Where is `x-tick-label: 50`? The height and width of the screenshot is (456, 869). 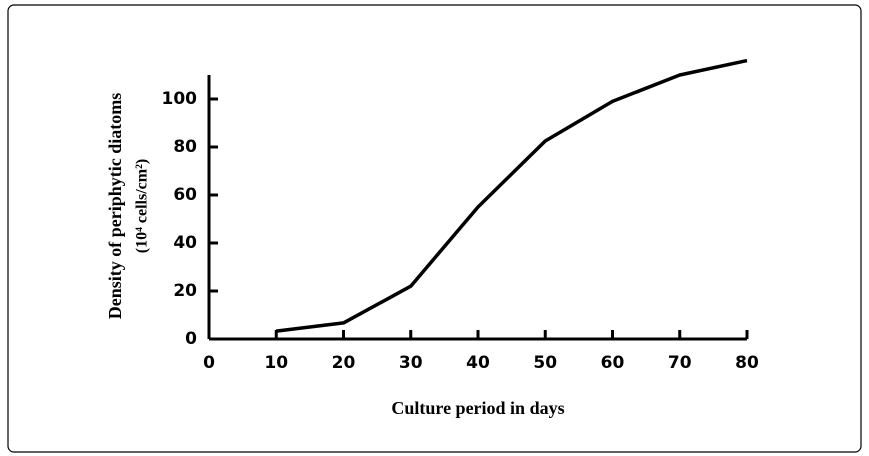
x-tick-label: 50 is located at coordinates (545, 363).